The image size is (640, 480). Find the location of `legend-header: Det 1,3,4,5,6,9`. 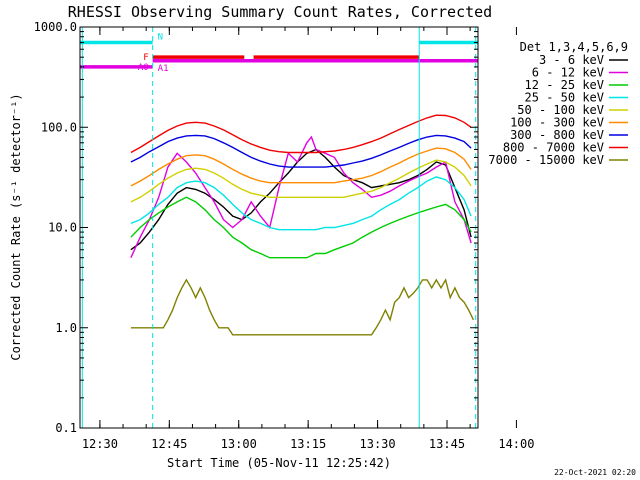

legend-header: Det 1,3,4,5,6,9 is located at coordinates (574, 47).